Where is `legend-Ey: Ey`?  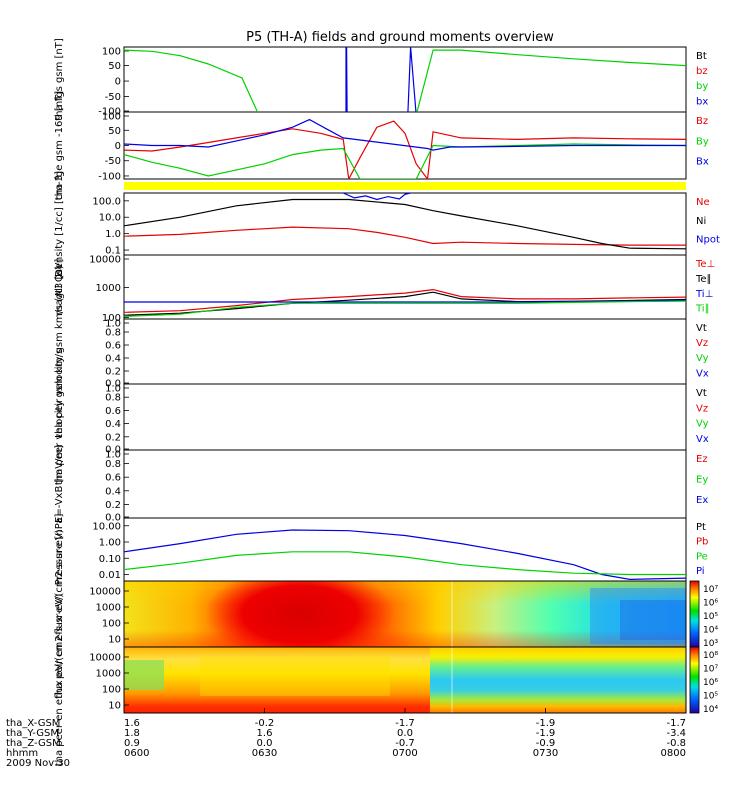
legend-Ey: Ey is located at coordinates (702, 480).